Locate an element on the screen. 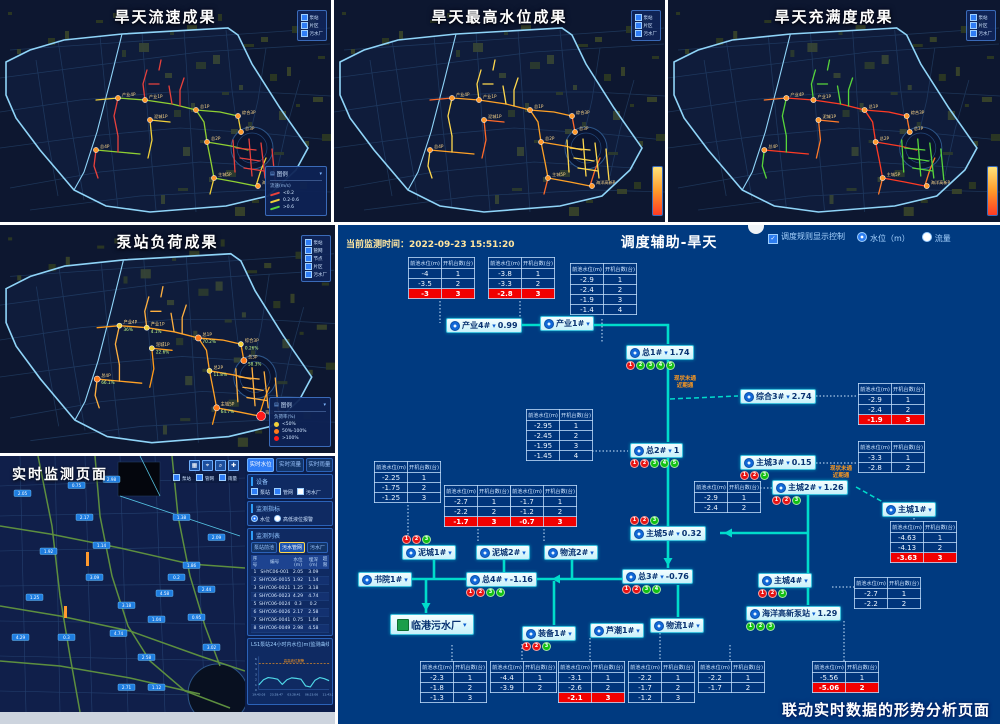 This screenshot has width=1000, height=724. add-icon: ✚ is located at coordinates (233, 465).